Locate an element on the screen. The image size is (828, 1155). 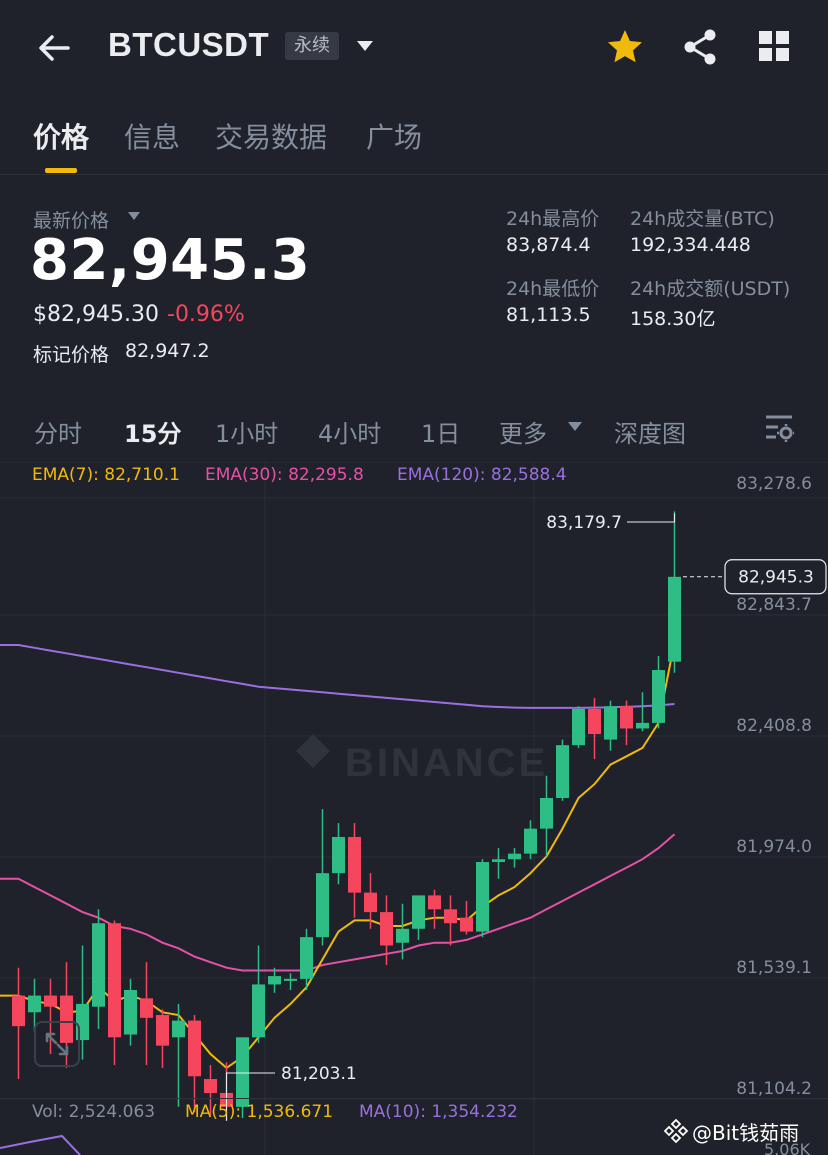
interval-1h: 1小时 is located at coordinates (247, 434).